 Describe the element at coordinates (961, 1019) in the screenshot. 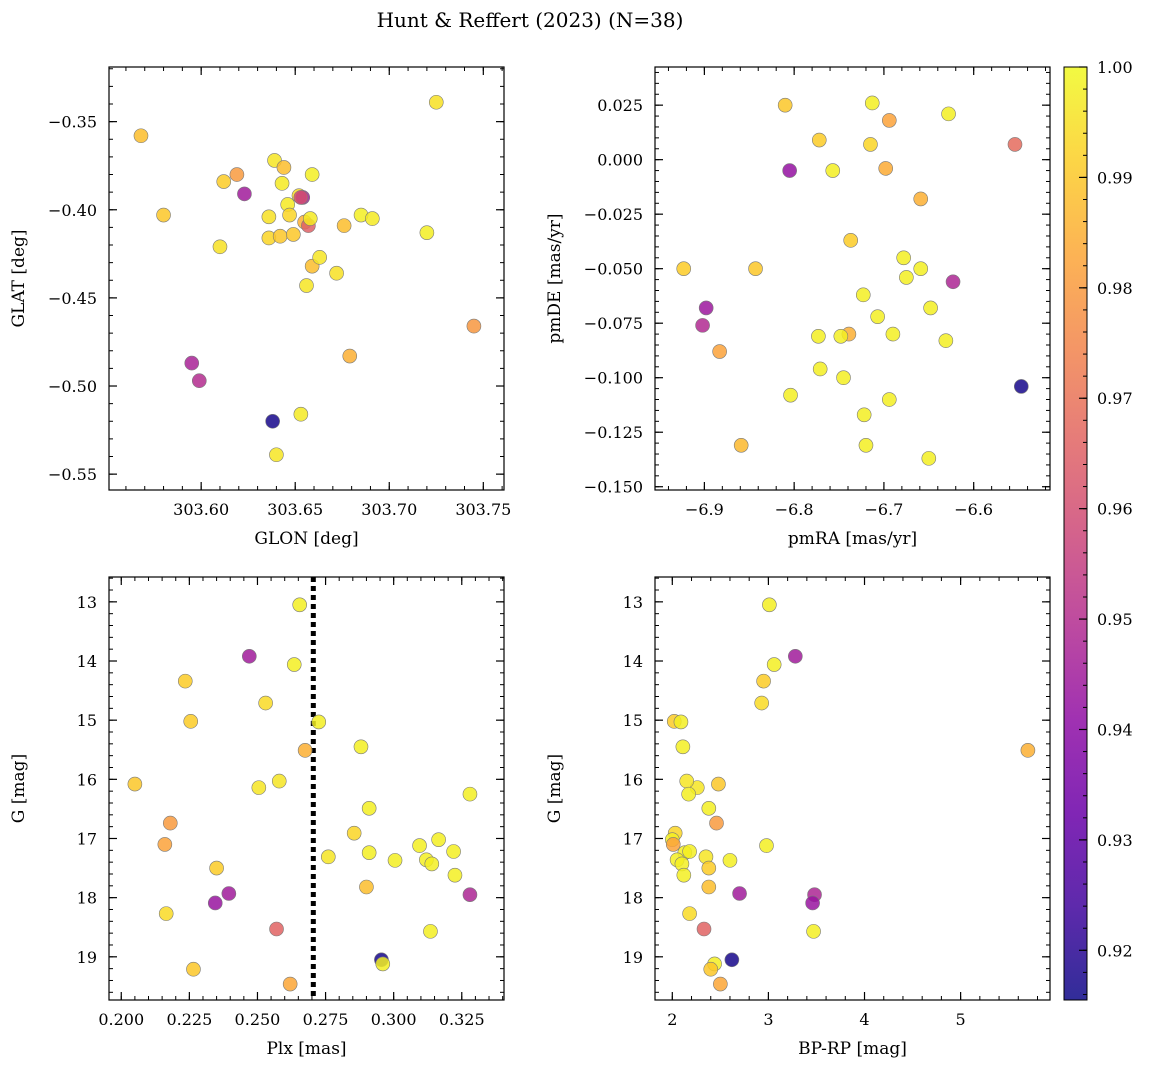

I see `x-tick-label: 5` at that location.